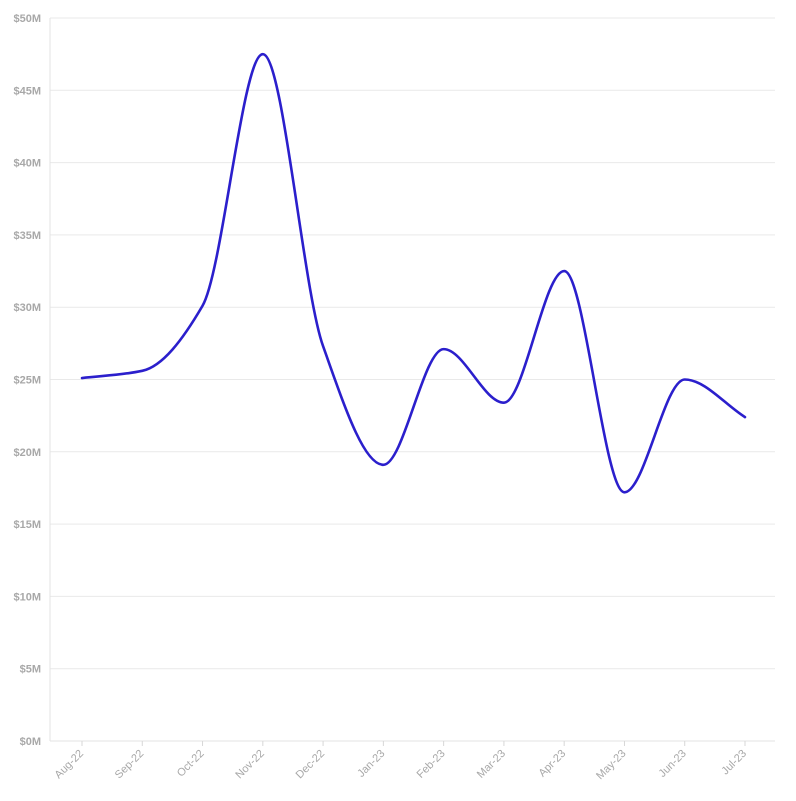 This screenshot has height=801, width=796. Describe the element at coordinates (27, 19) in the screenshot. I see `y-tick-label: $50M` at that location.